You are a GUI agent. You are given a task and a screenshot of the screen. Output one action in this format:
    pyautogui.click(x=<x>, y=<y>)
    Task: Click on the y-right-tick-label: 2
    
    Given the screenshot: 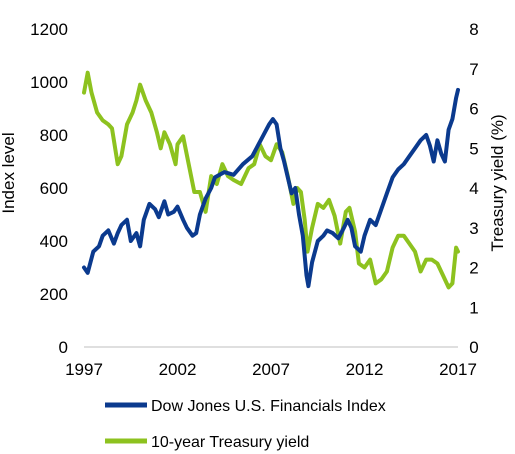 What is the action you would take?
    pyautogui.click(x=473, y=268)
    